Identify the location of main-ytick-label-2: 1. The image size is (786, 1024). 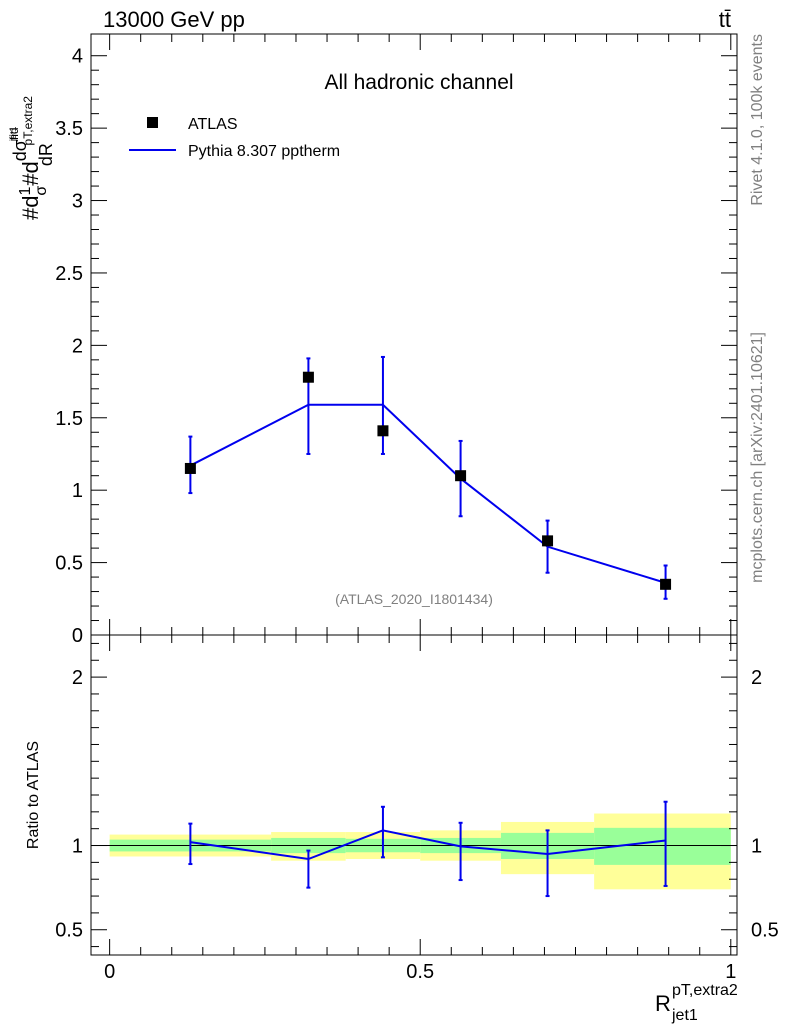
(77, 491).